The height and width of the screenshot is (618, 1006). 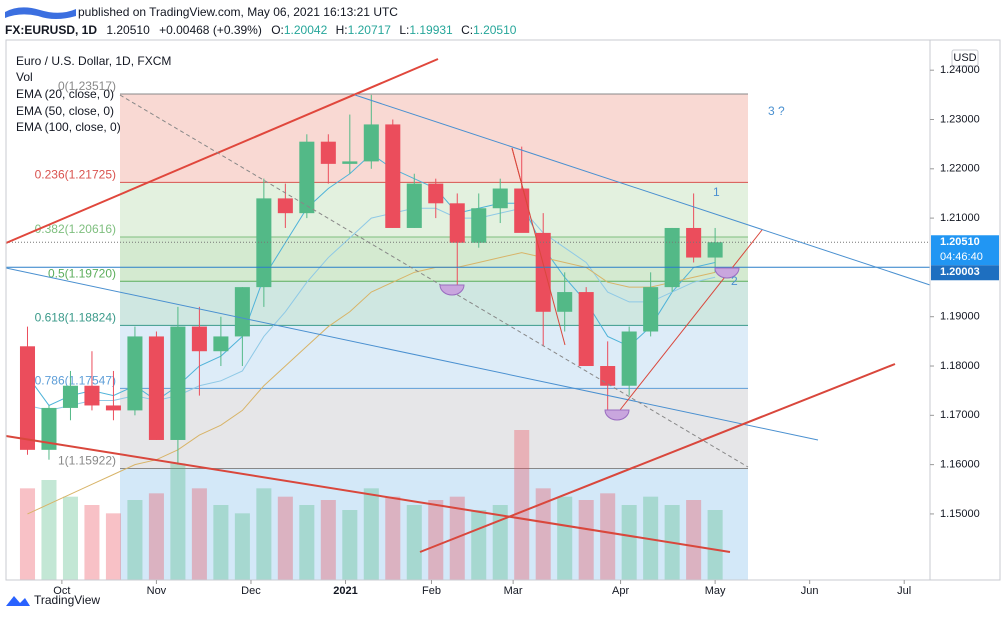 I want to click on x-tick-label: Oct, so click(x=61, y=591).